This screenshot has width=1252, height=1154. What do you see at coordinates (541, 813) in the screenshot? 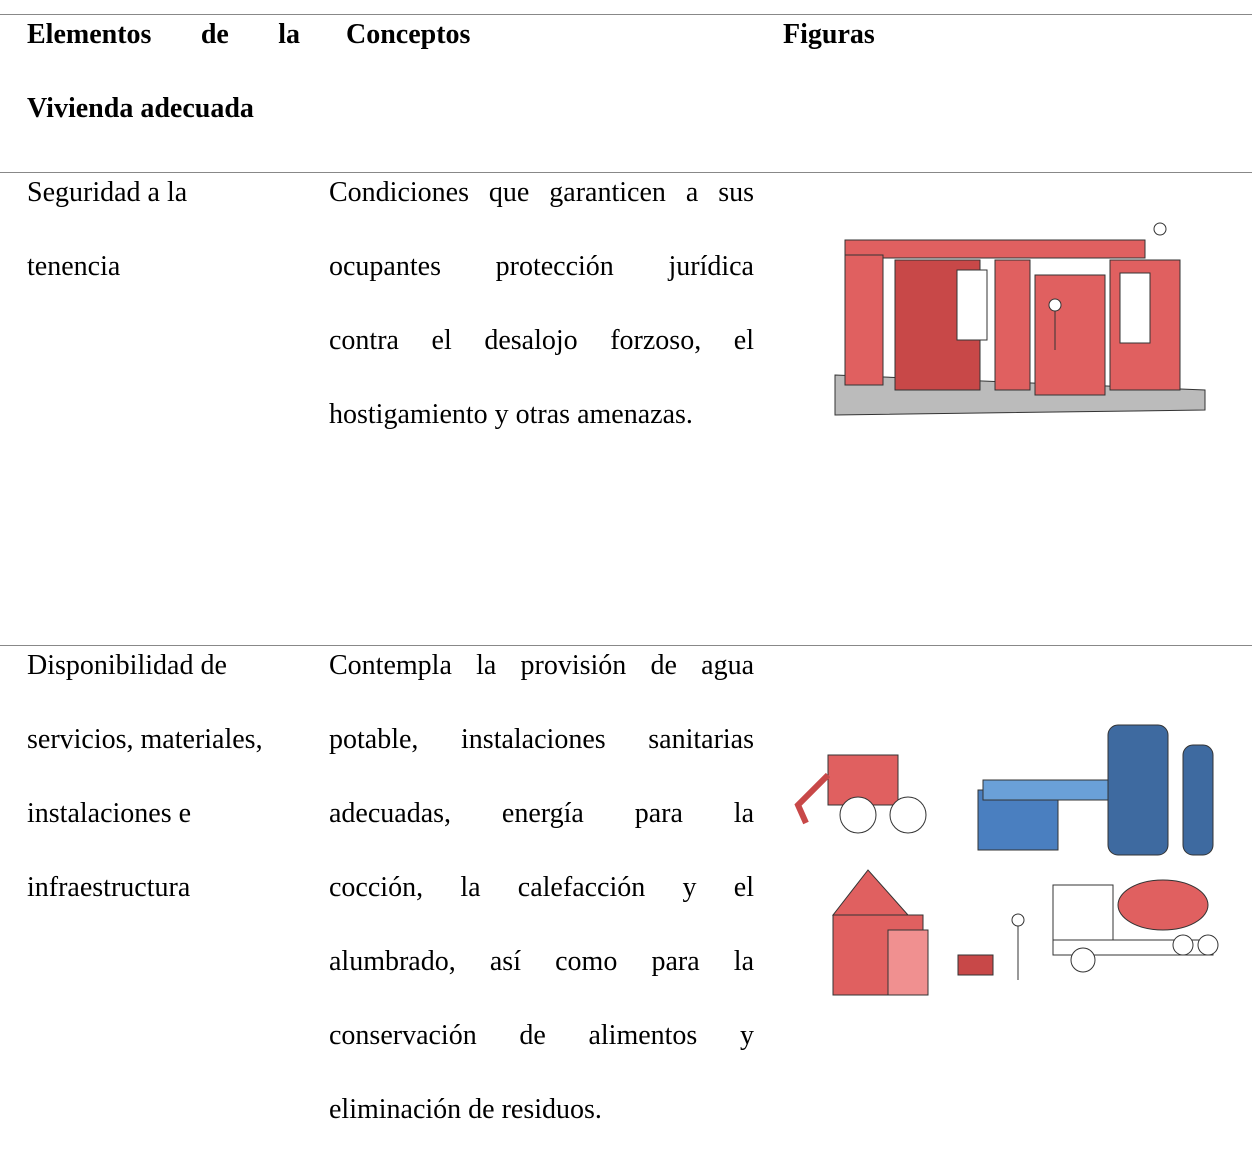
I see `text-line: adecuadas, energía para la` at bounding box center [541, 813].